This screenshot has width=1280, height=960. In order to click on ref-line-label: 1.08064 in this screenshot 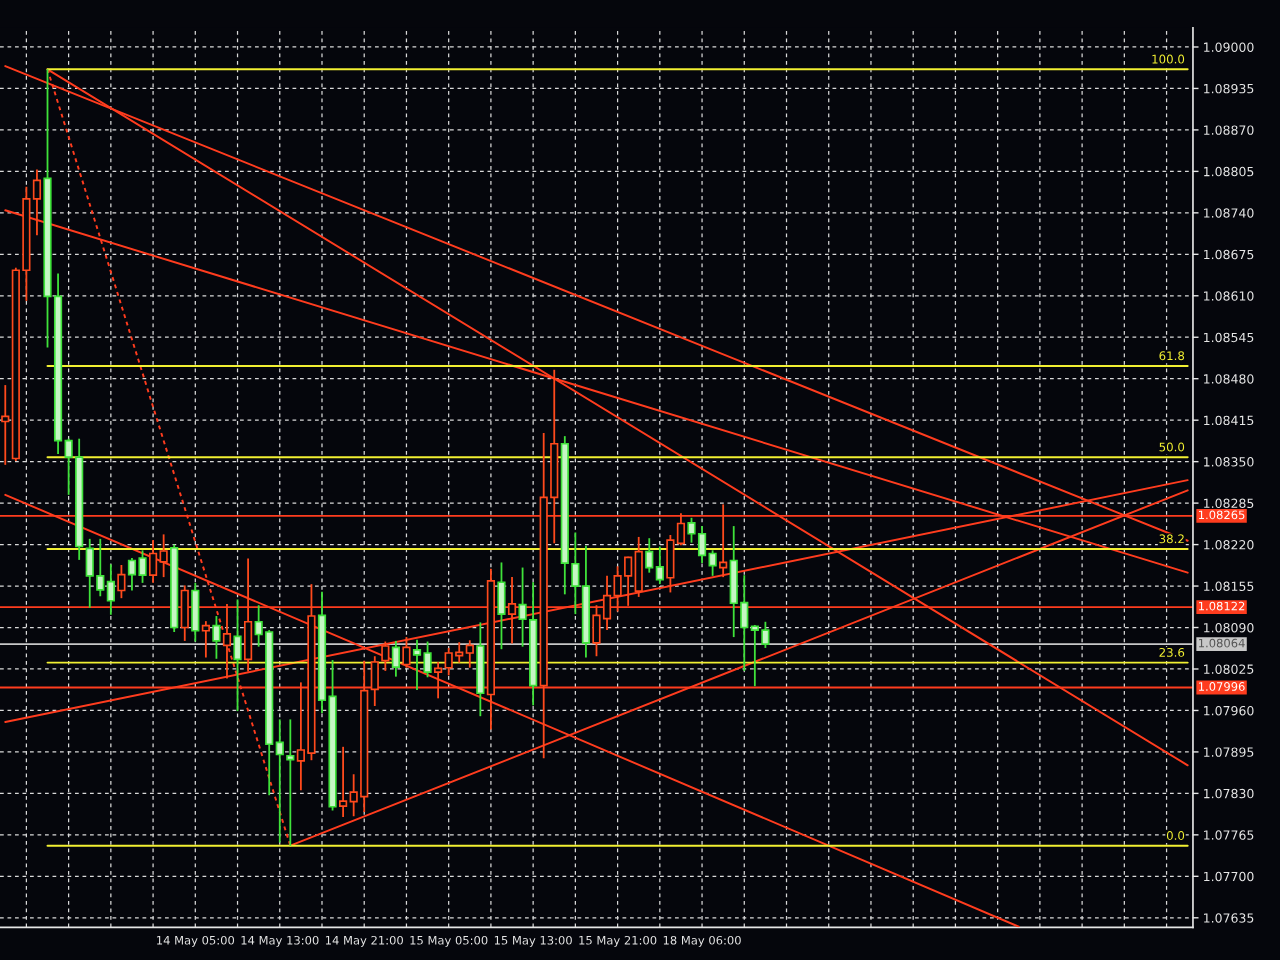, I will do `click(1222, 643)`.